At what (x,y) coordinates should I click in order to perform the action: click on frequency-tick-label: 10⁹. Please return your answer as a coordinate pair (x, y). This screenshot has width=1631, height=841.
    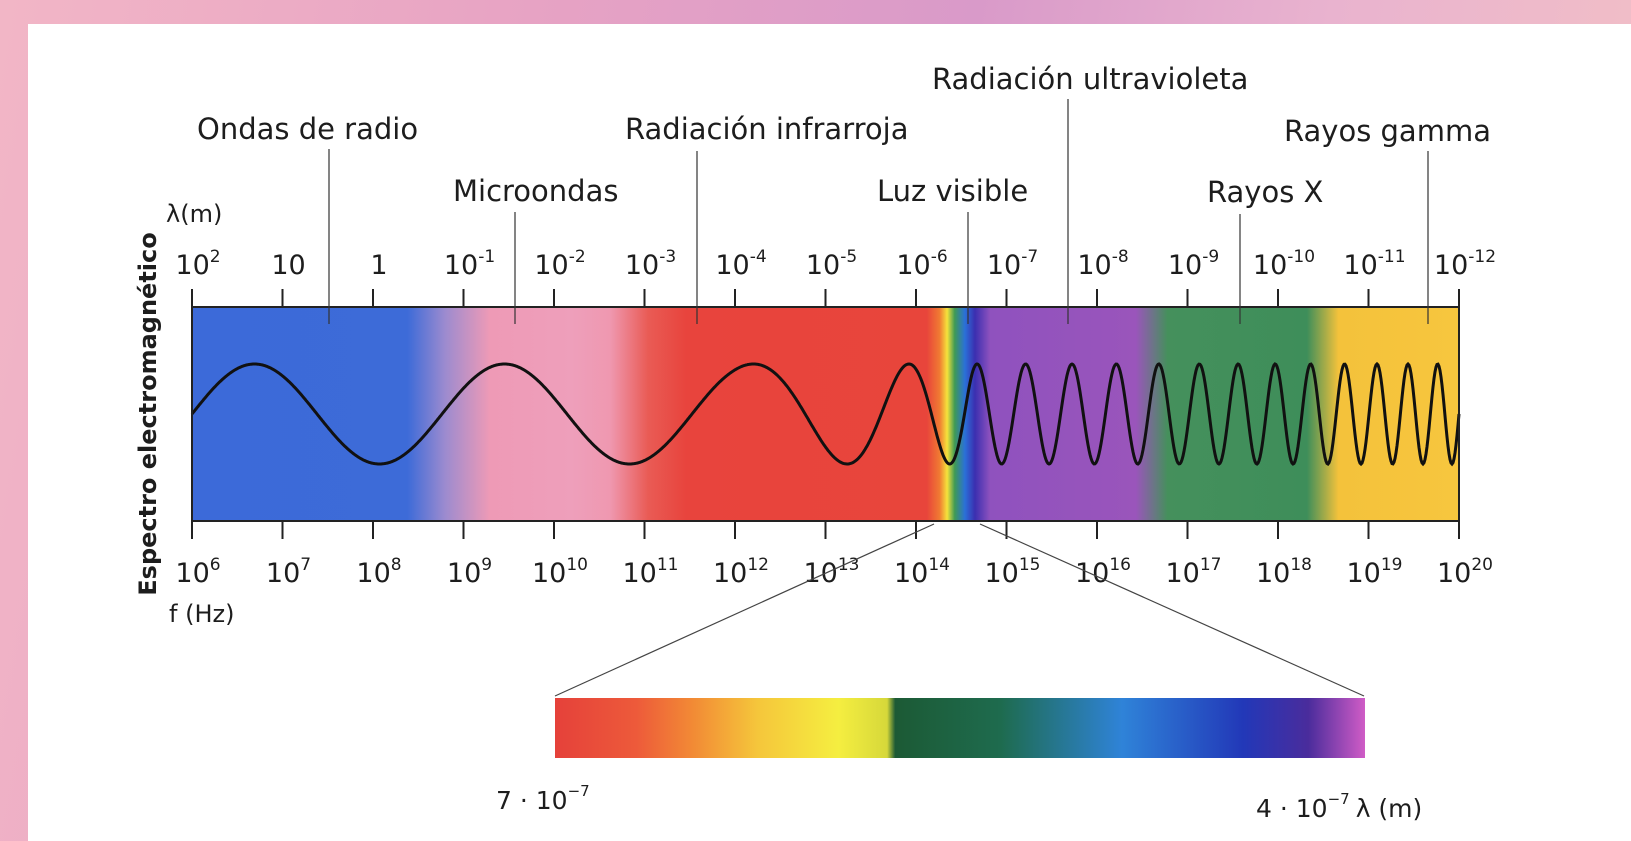
    Looking at the image, I should click on (469, 572).